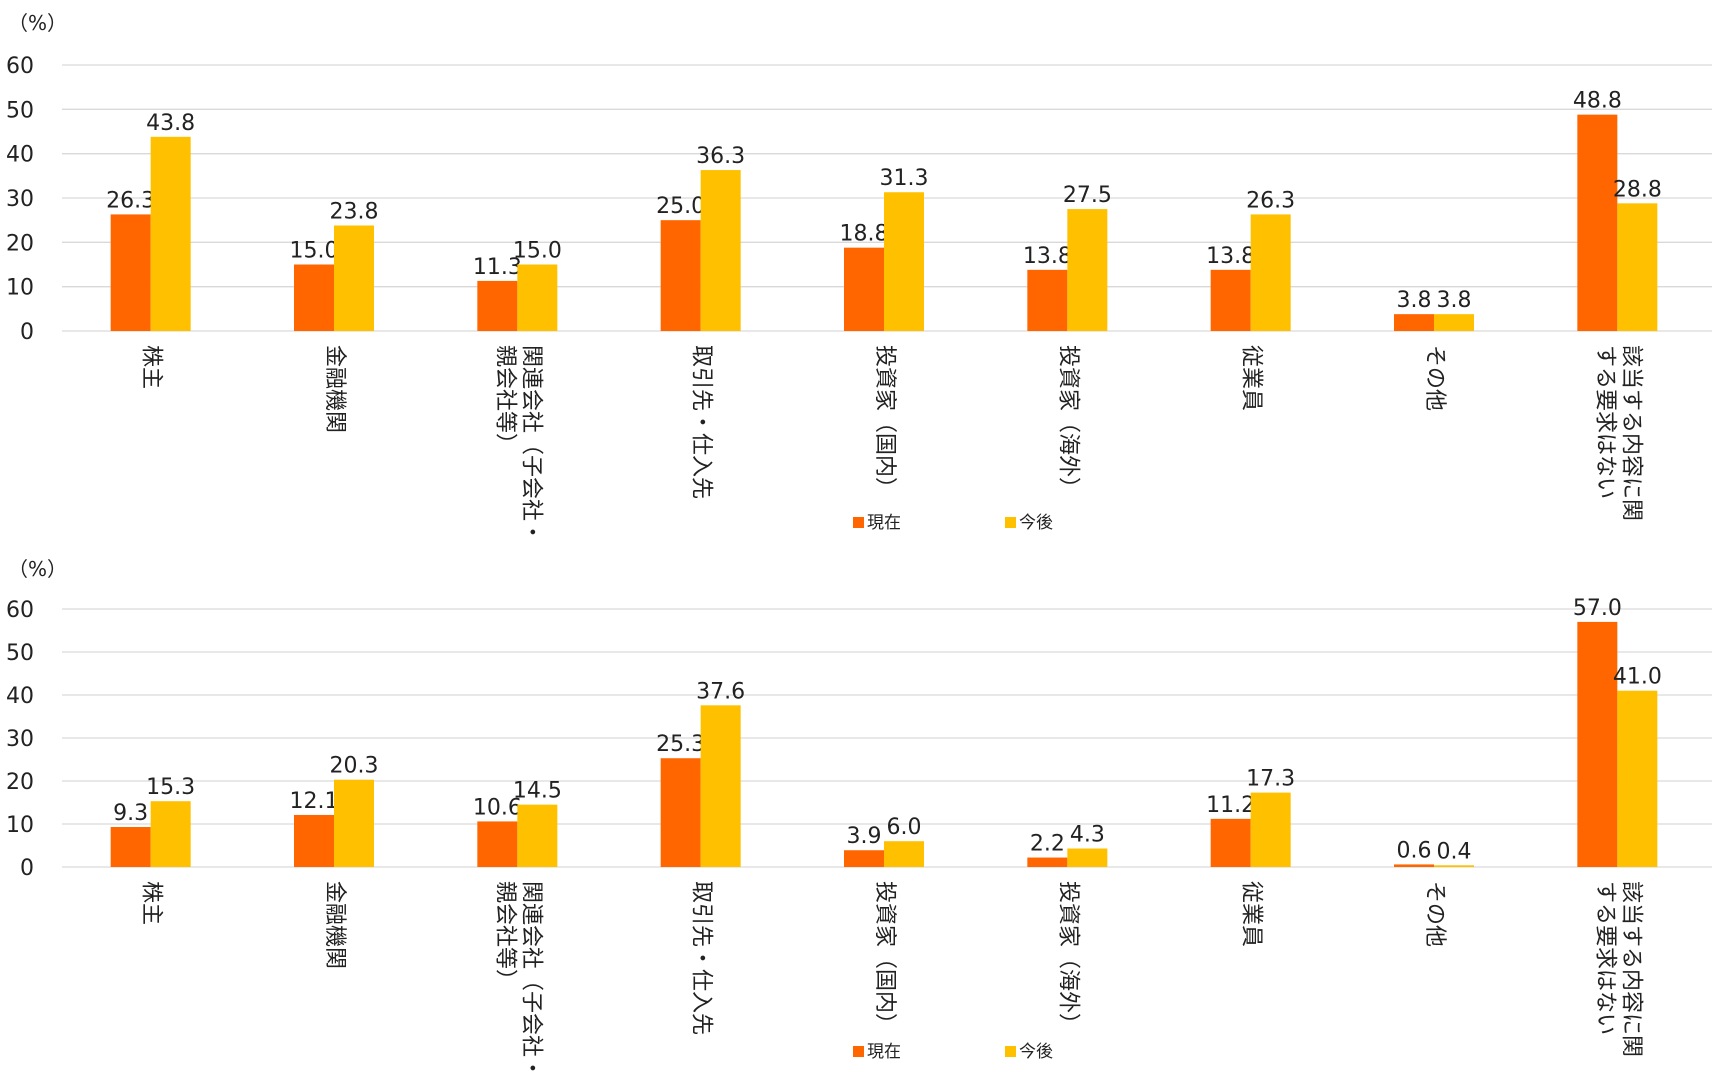 Image resolution: width=1716 pixels, height=1080 pixels. I want to click on bottom-data-label: 20.3, so click(354, 766).